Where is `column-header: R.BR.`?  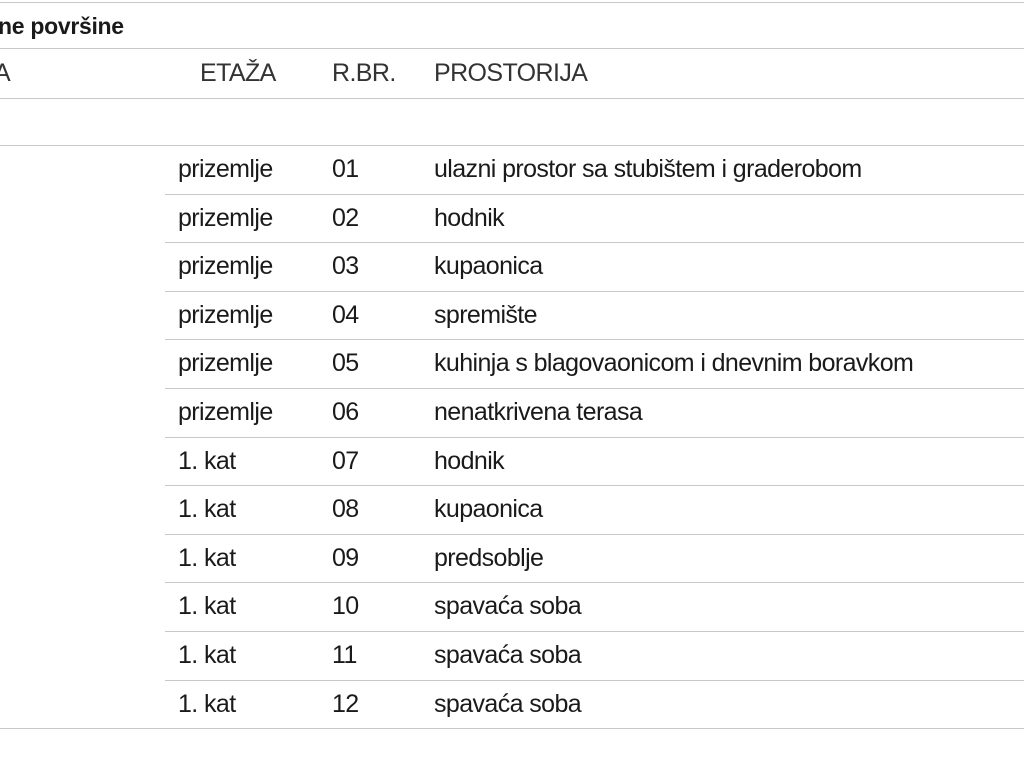 column-header: R.BR. is located at coordinates (364, 73).